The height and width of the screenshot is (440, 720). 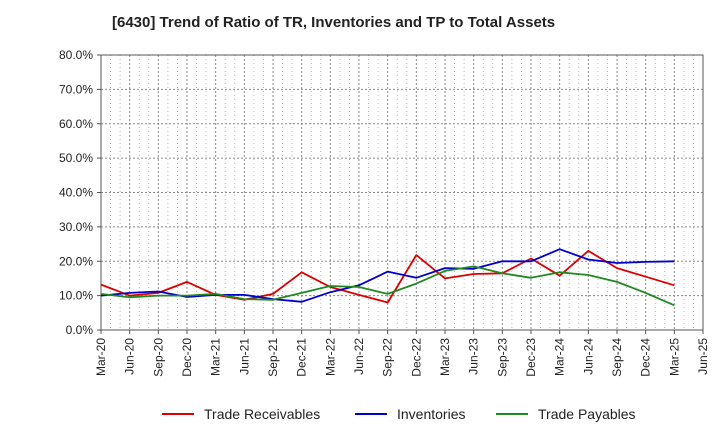 What do you see at coordinates (273, 357) in the screenshot?
I see `x-tick-label: Sep-21` at bounding box center [273, 357].